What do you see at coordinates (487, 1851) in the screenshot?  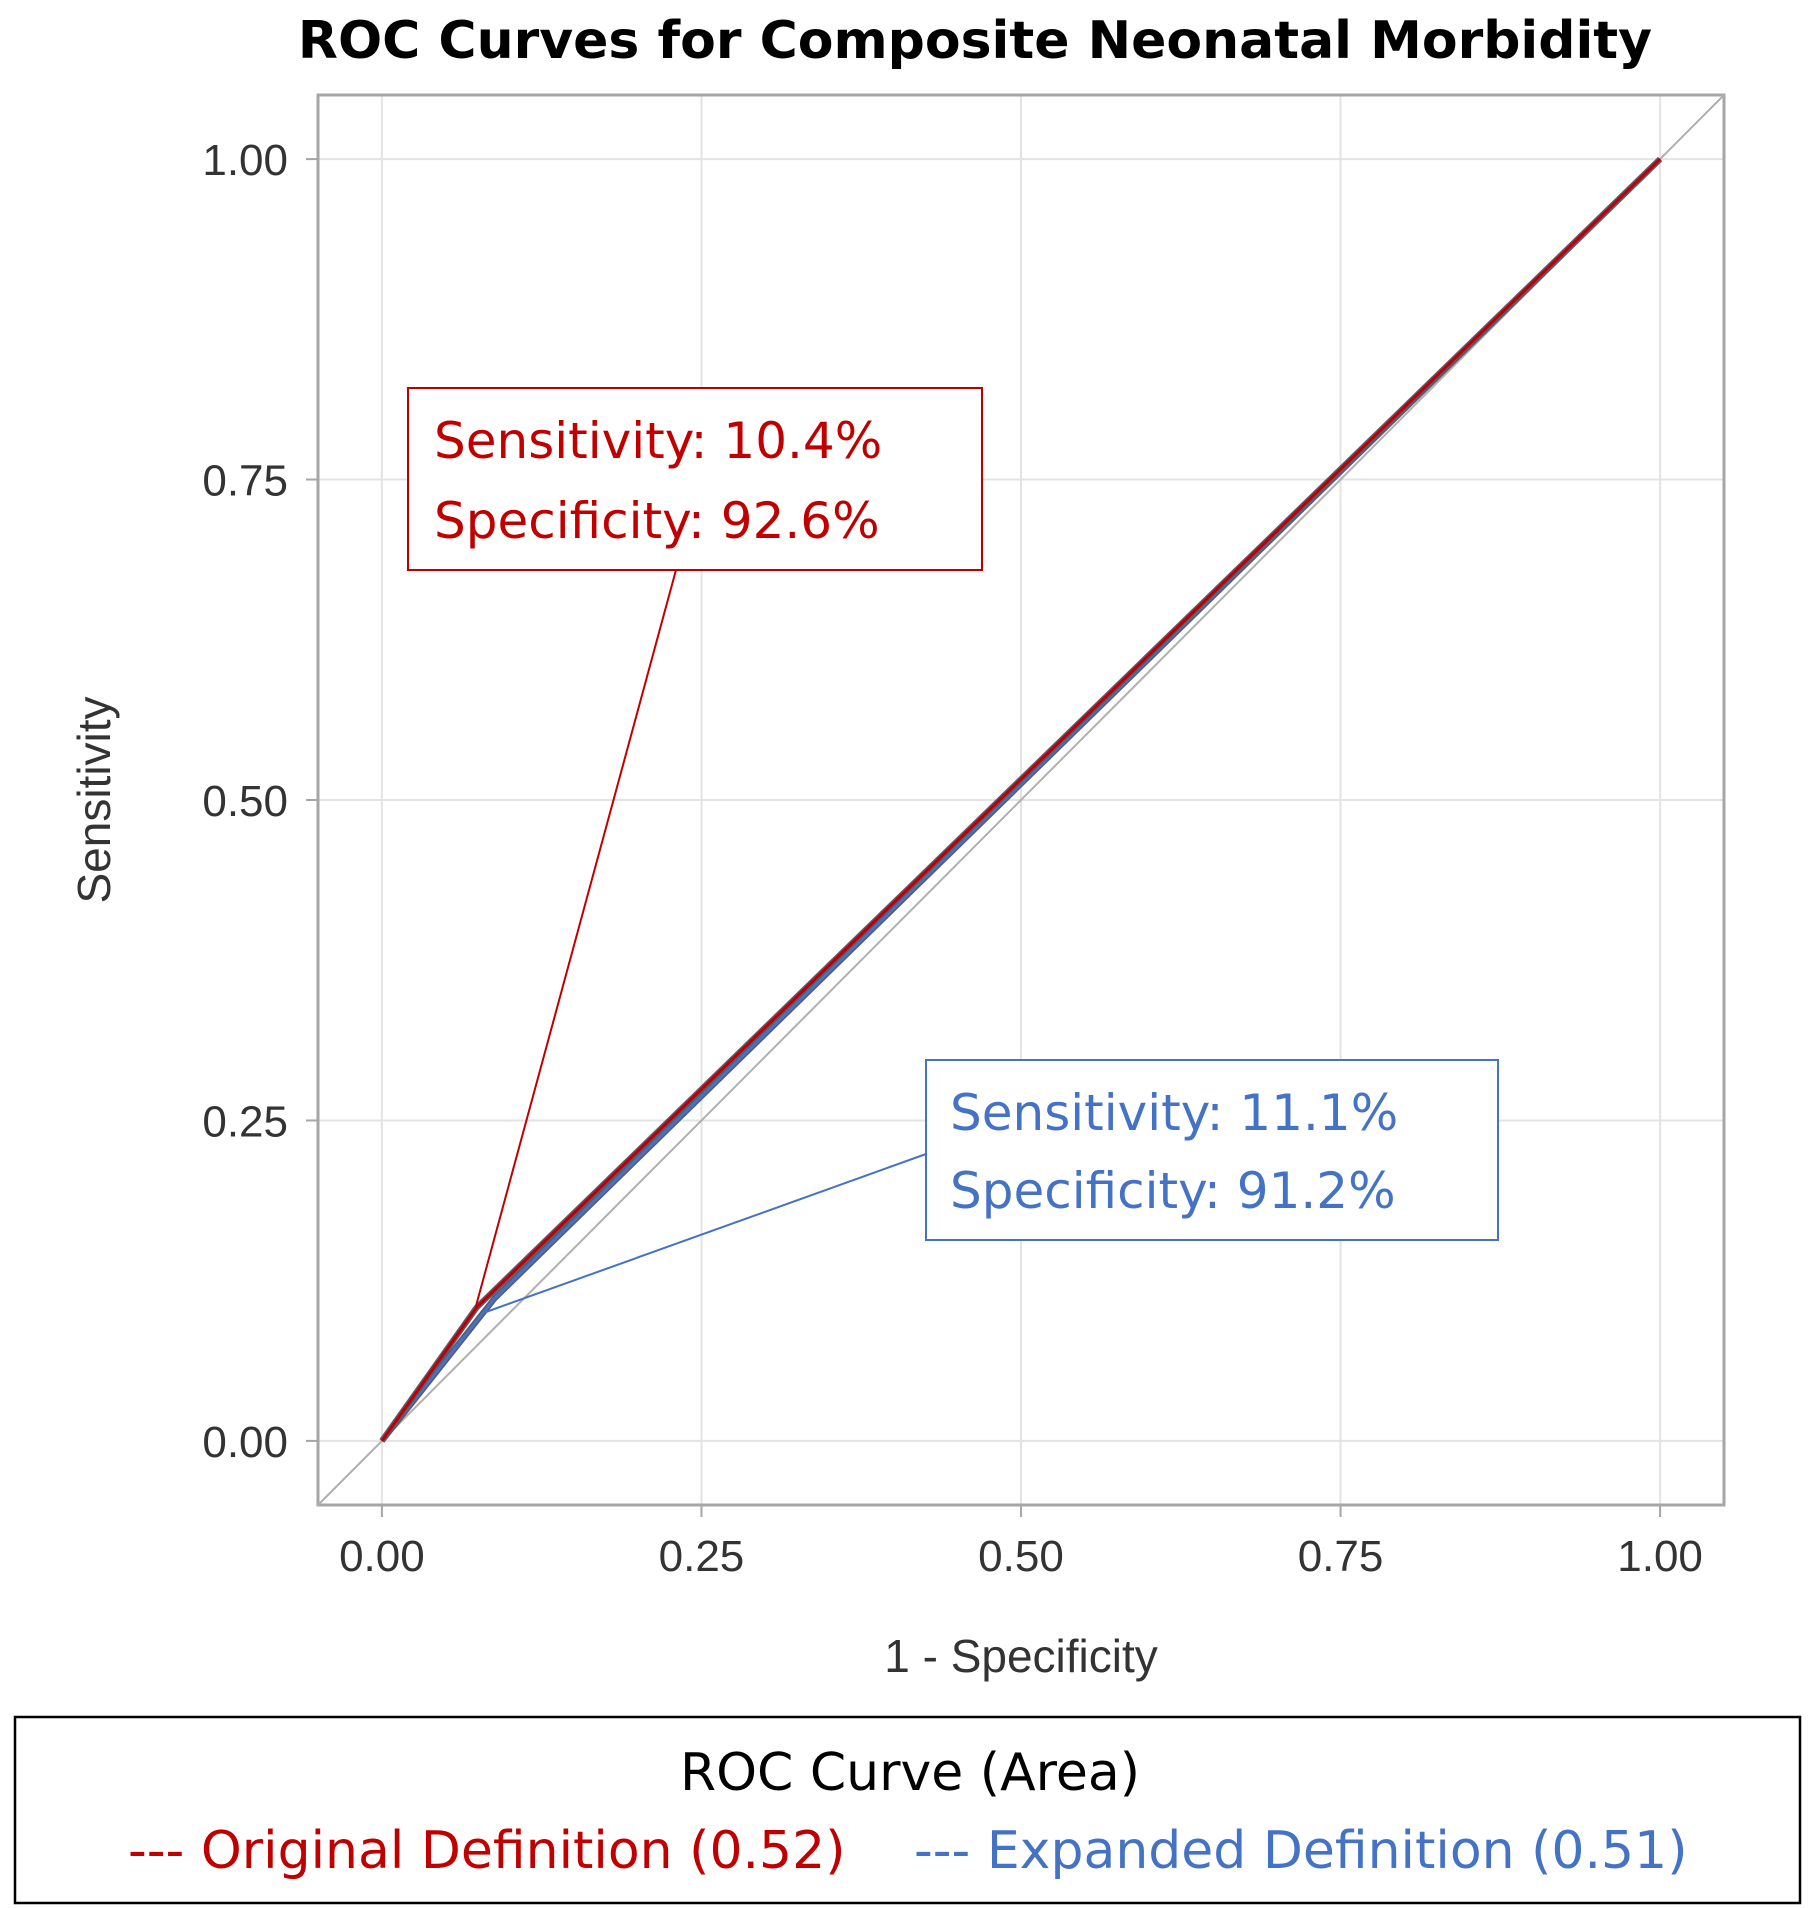 I see `legend-item-original: --- Original Definition (0.52)` at bounding box center [487, 1851].